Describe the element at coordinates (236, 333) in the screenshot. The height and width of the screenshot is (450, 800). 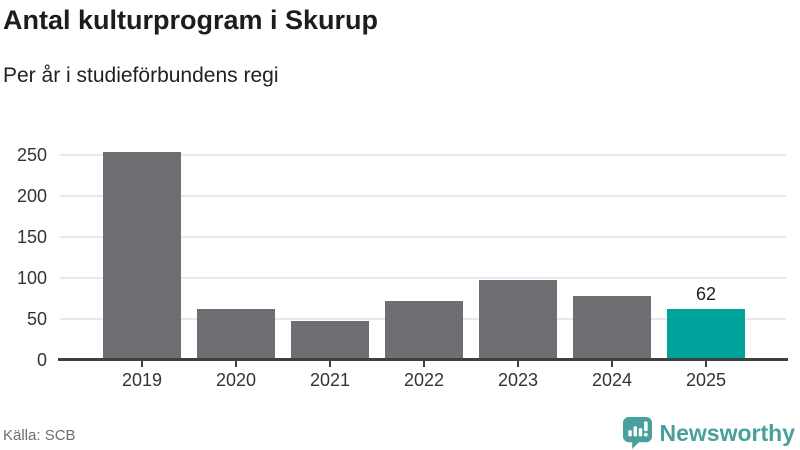
I see `bar-2020` at that location.